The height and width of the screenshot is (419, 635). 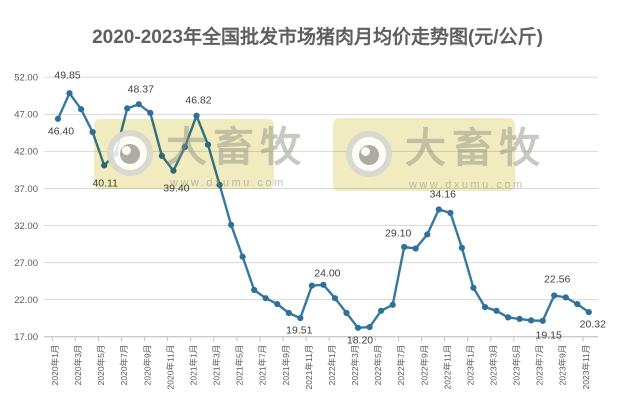 What do you see at coordinates (549, 336) in the screenshot?
I see `data-point-label: 19.15` at bounding box center [549, 336].